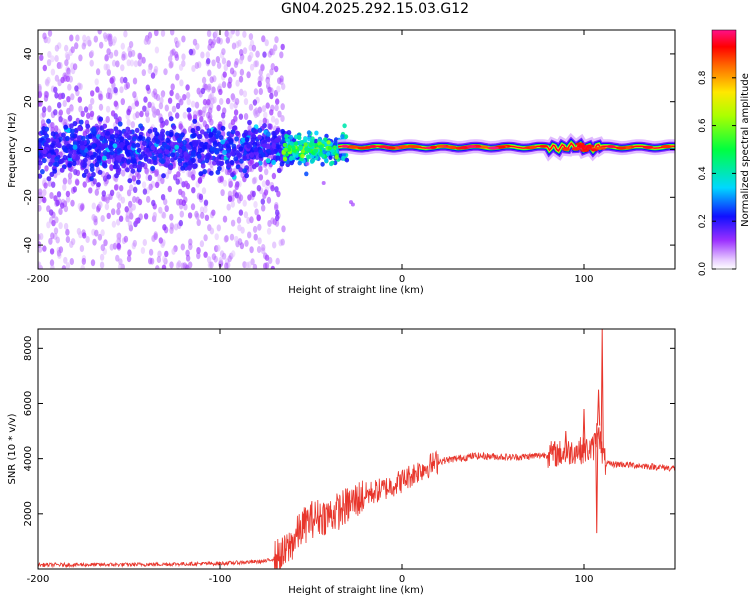 The height and width of the screenshot is (600, 750). Describe the element at coordinates (745, 150) in the screenshot. I see `colorbar-label: Normalized spectral amplitude` at that location.